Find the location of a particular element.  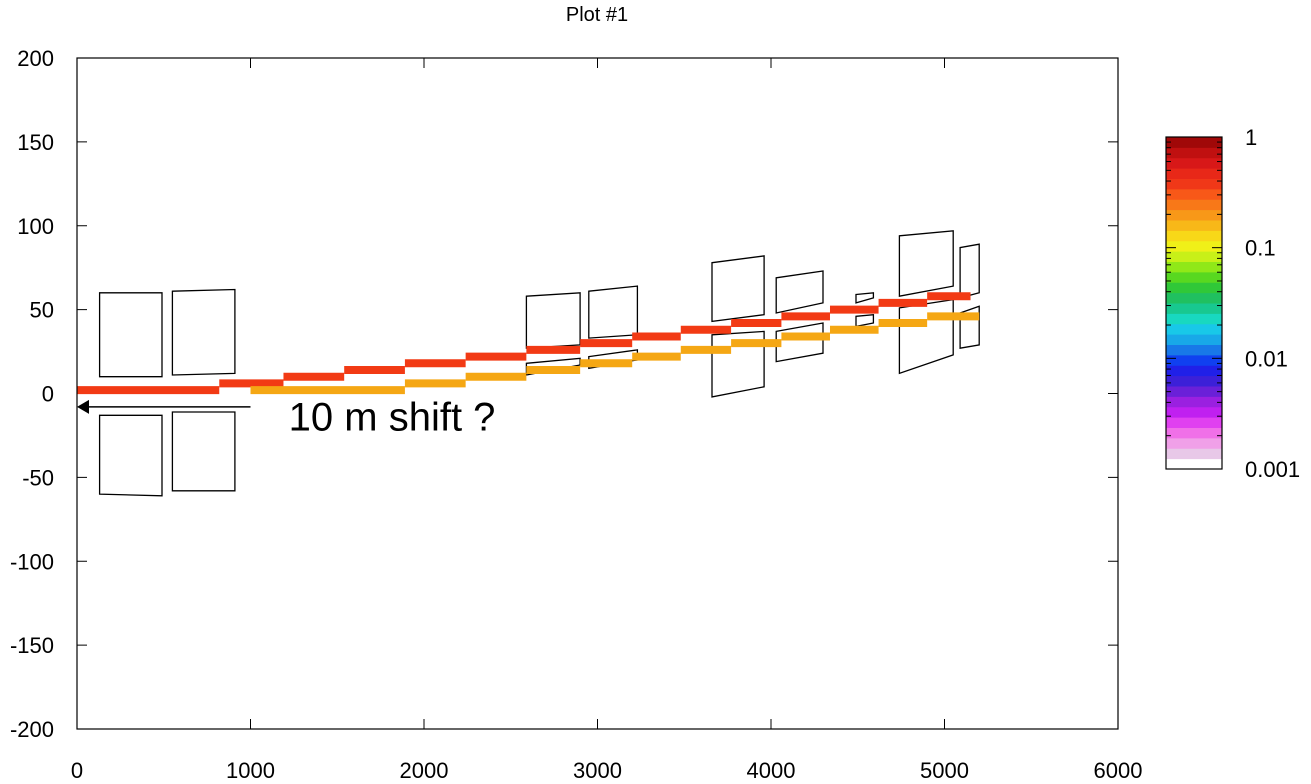

y-tick-label: -150 is located at coordinates (32, 645).